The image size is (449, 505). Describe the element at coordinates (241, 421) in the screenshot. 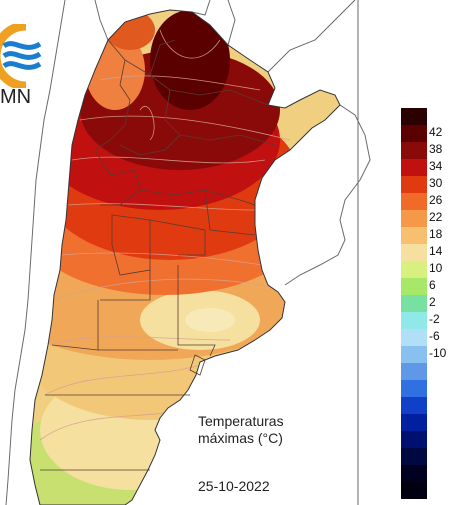

I see `map-title: Temperaturas` at that location.